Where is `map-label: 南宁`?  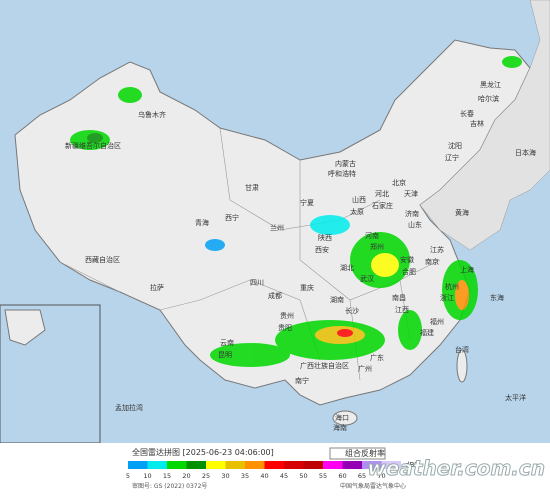
map-label: 南宁 is located at coordinates (302, 380).